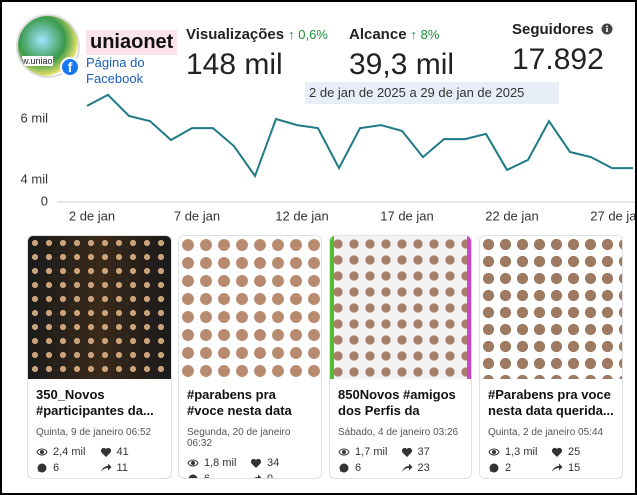 The image size is (637, 495). I want to click on stat-value: 17.892, so click(558, 59).